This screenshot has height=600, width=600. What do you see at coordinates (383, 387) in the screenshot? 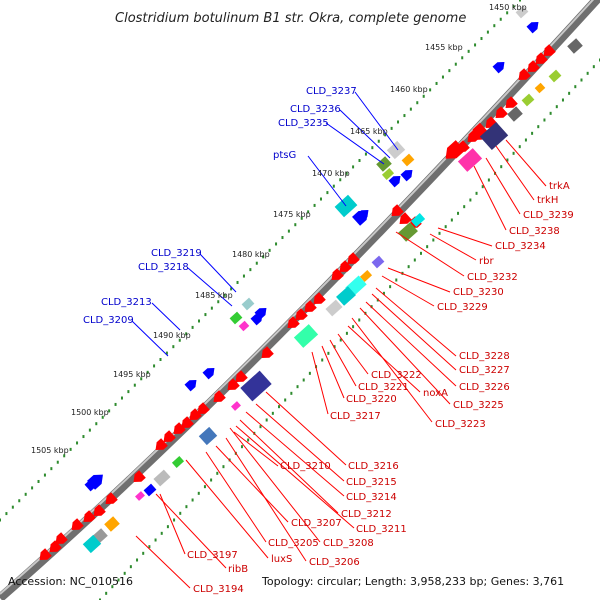
I see `gene-label: CLD_3221` at bounding box center [383, 387].